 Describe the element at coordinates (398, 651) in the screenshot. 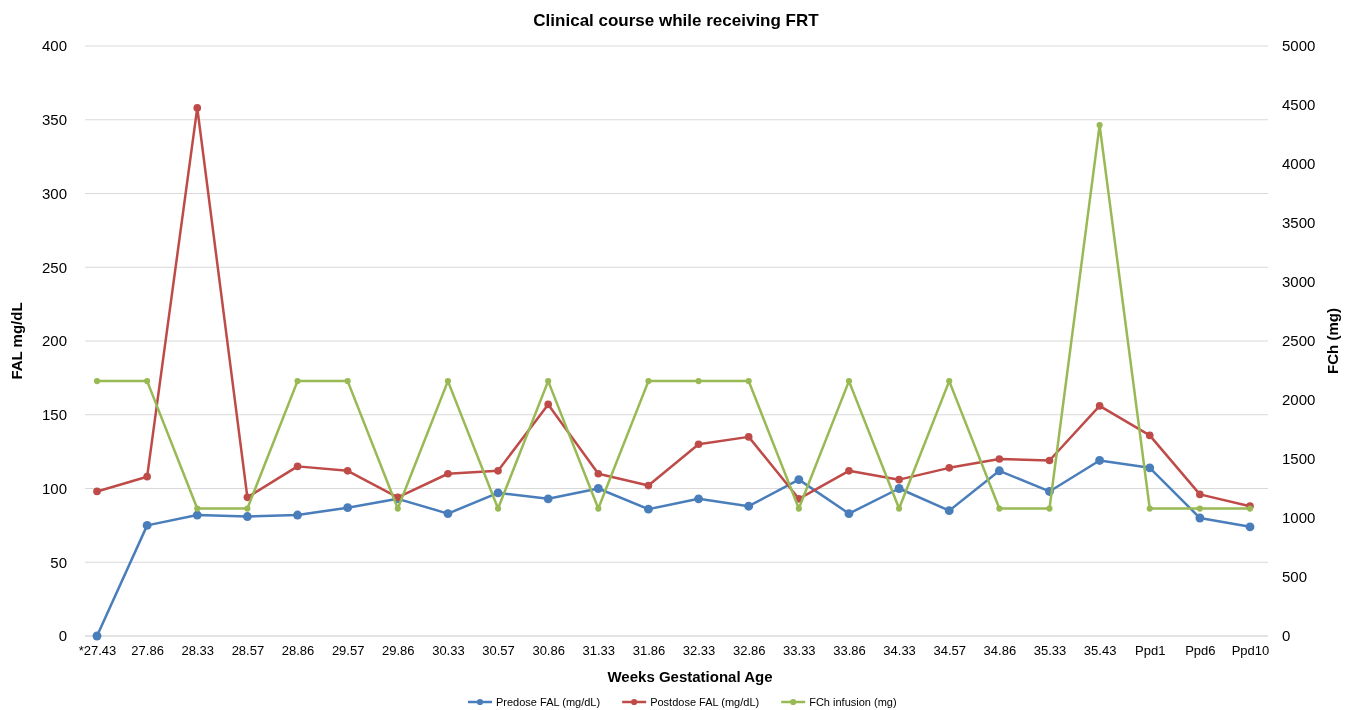

I see `x-tick-label: 29.86` at that location.